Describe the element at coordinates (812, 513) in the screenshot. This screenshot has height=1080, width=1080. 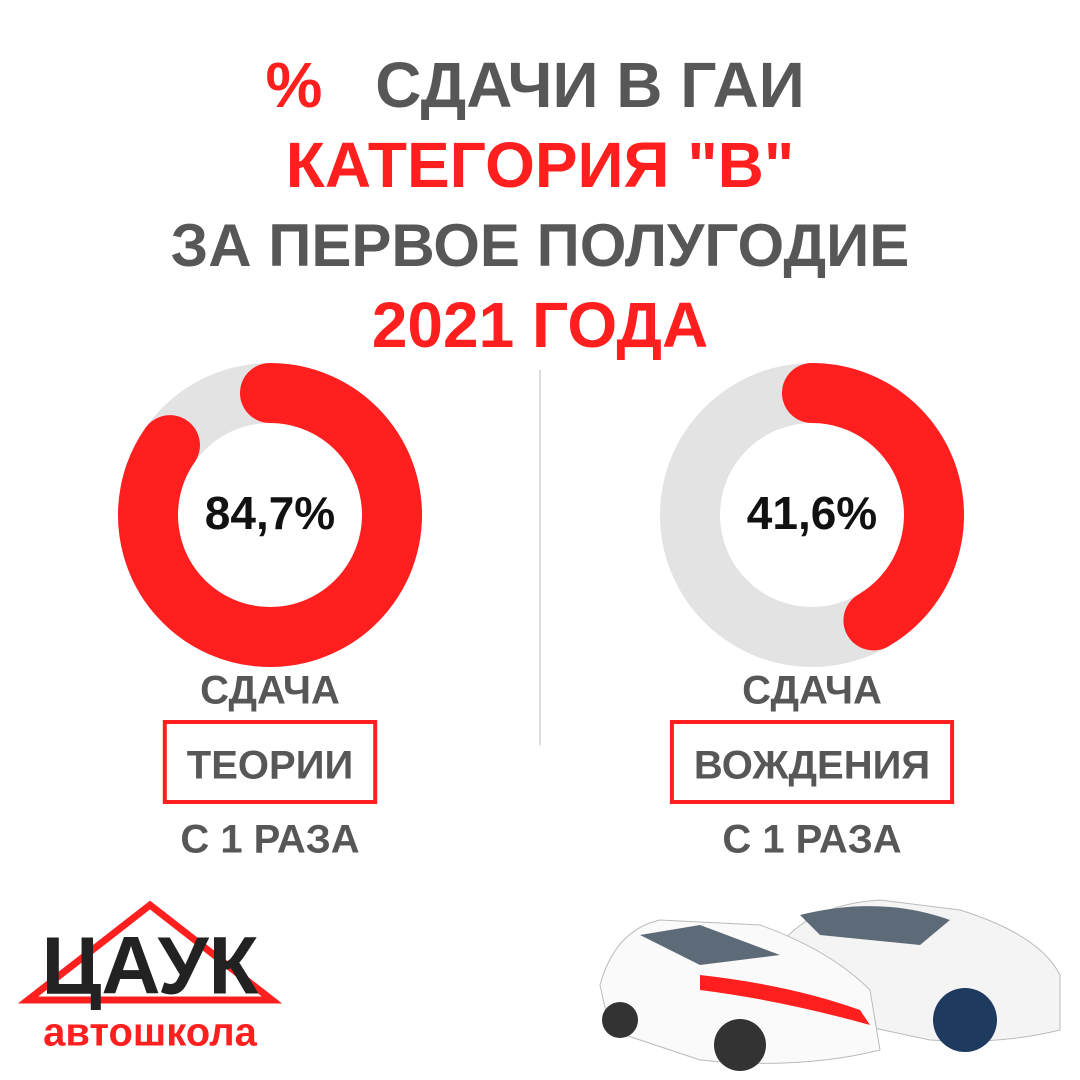
I see `donut-value-label: 41,6%` at that location.